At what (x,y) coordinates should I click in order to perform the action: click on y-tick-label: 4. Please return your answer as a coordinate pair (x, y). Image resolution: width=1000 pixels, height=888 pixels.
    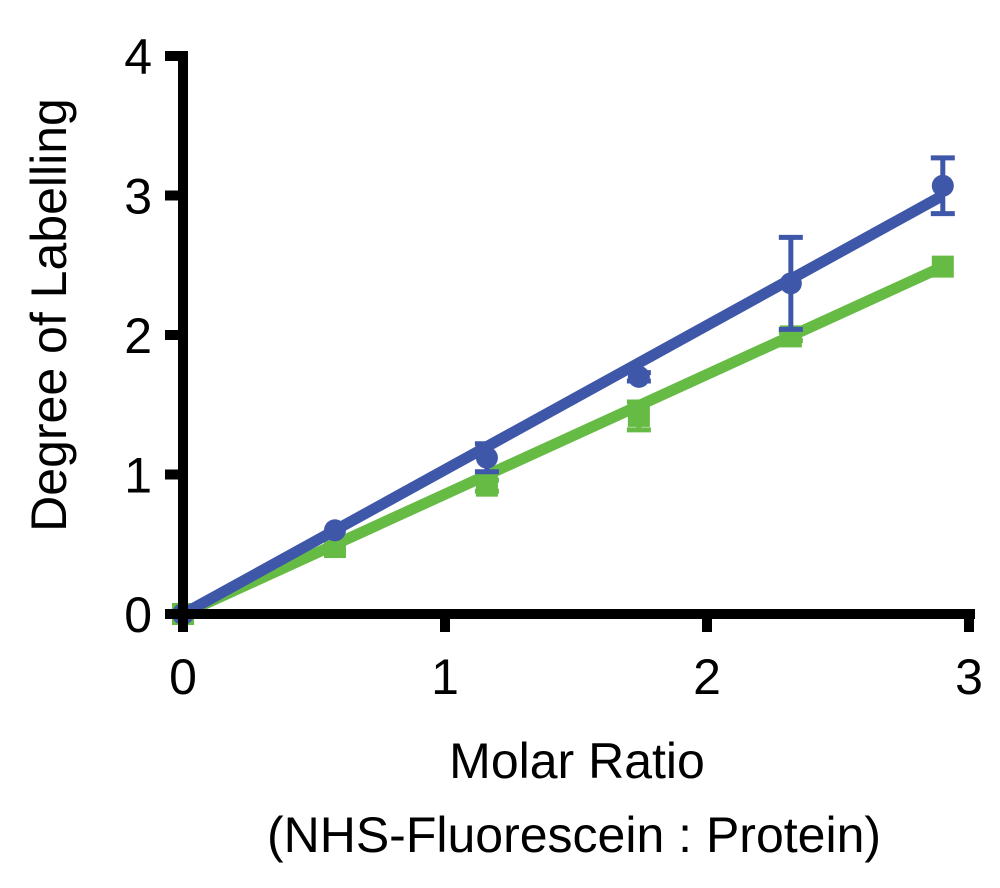
    Looking at the image, I should click on (138, 57).